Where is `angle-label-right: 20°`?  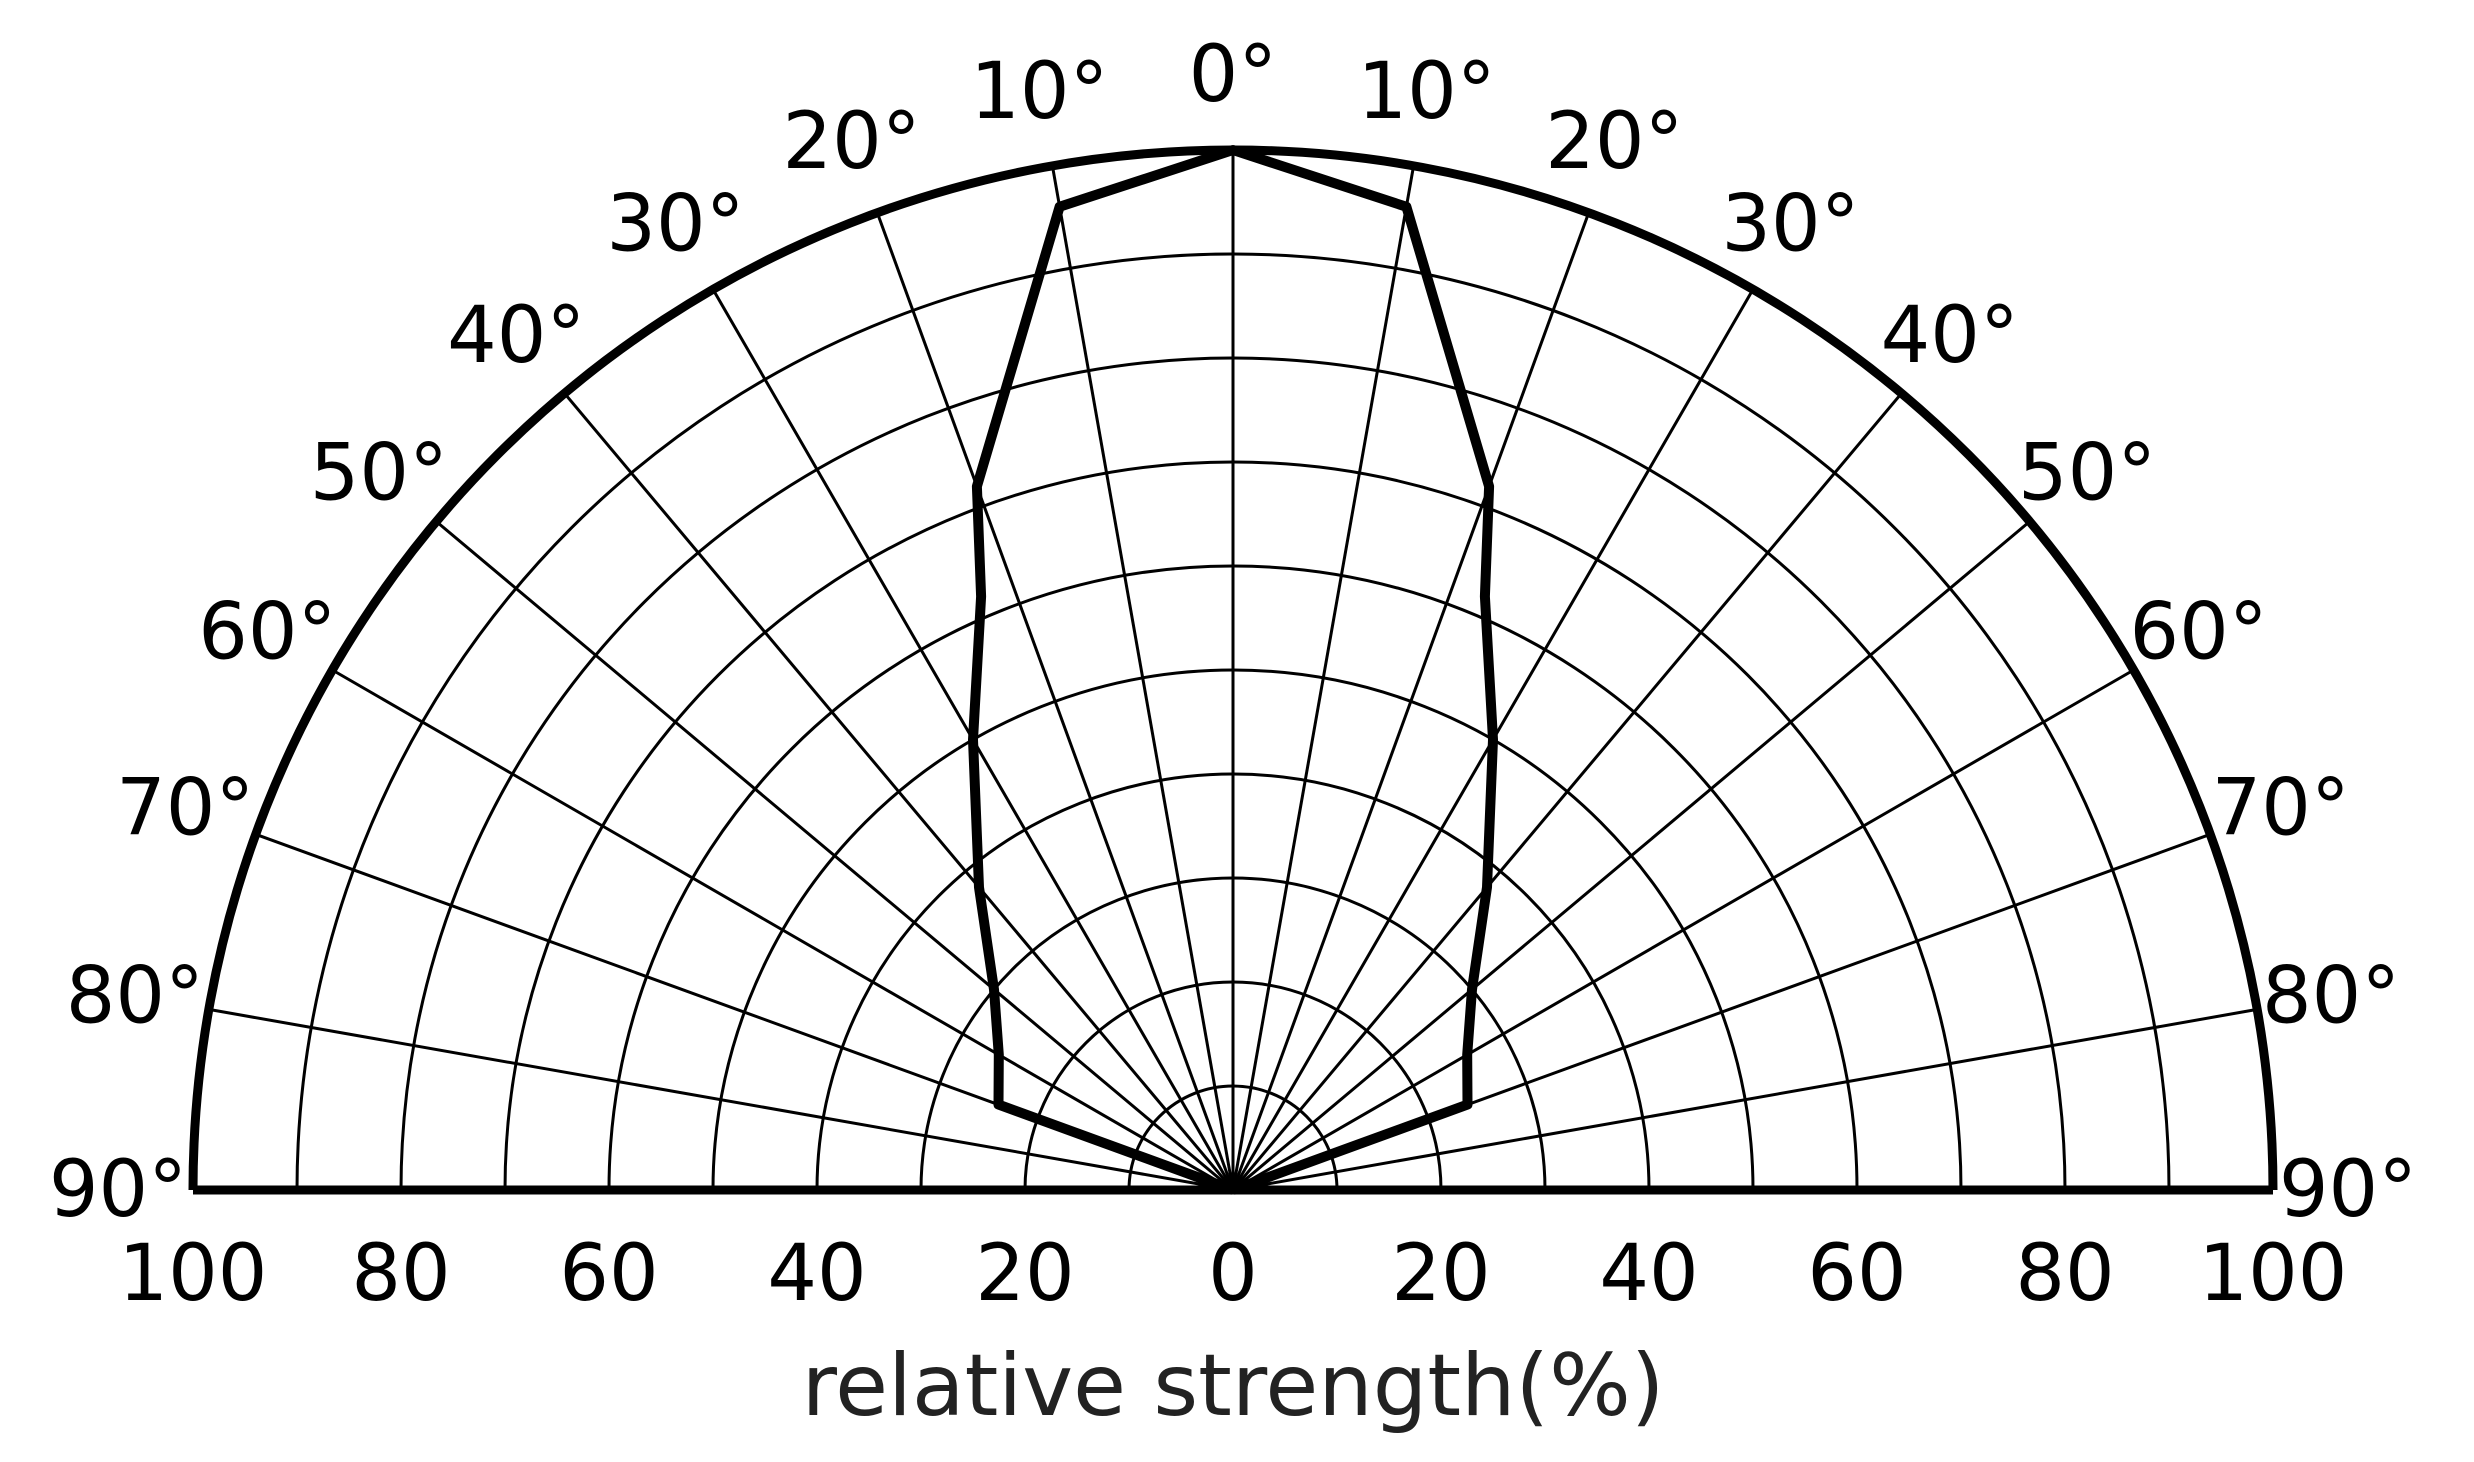 angle-label-right: 20° is located at coordinates (1614, 142).